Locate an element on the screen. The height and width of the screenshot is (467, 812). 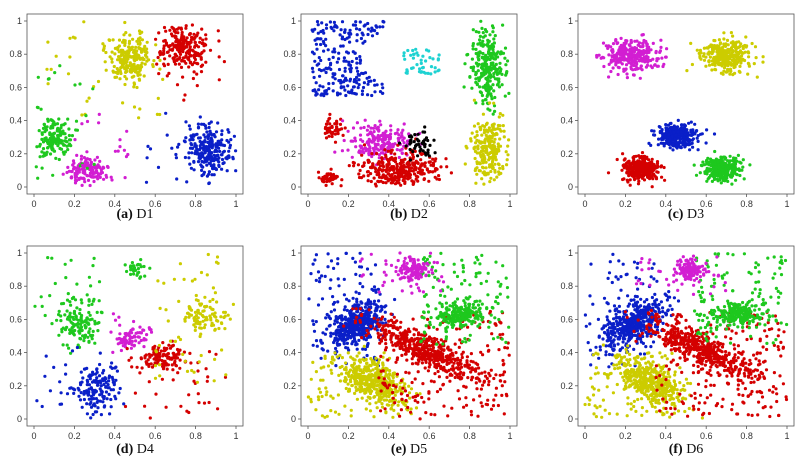
y-tick-label: 0 is located at coordinates (293, 419).